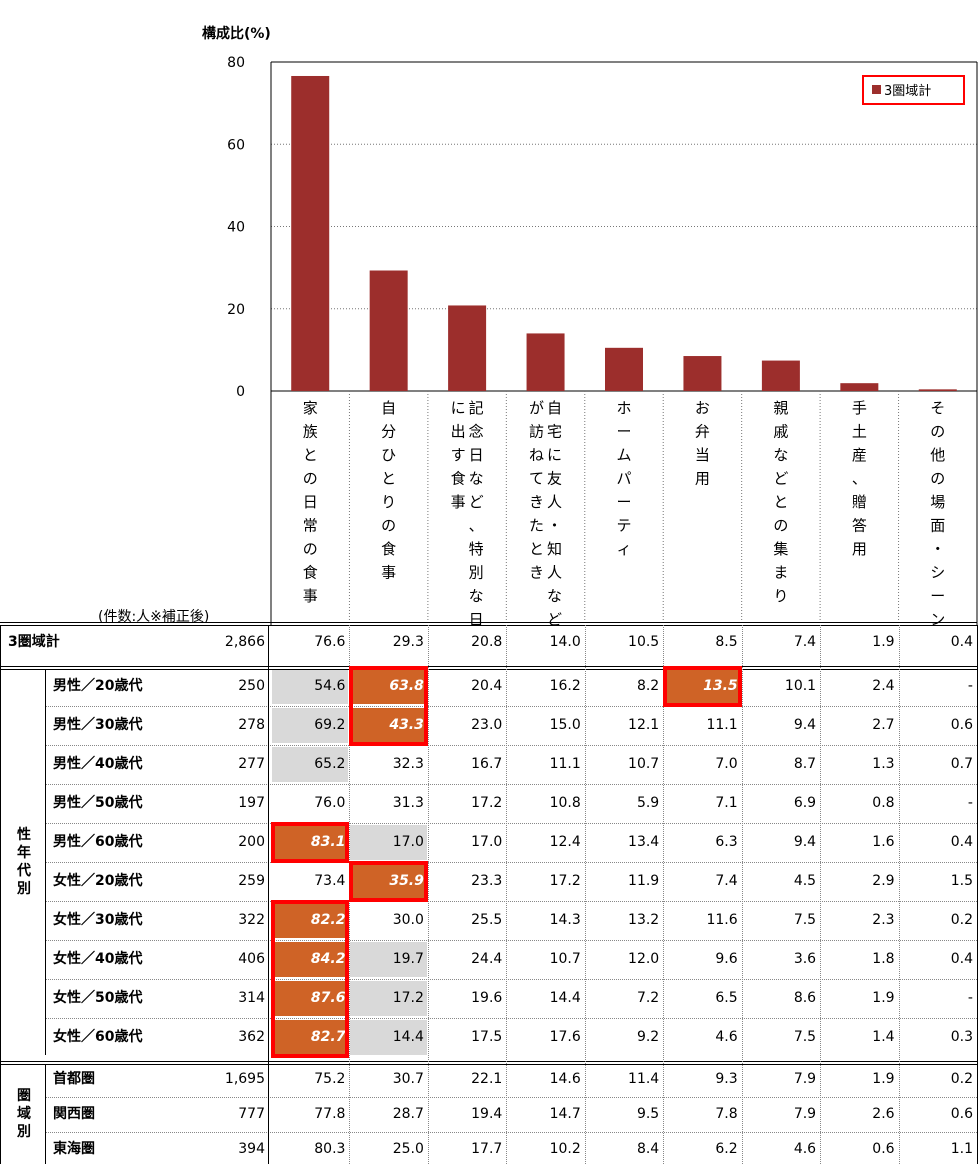 Image resolution: width=978 pixels, height=1164 pixels. I want to click on table-cell: 8.4, so click(648, 1149).